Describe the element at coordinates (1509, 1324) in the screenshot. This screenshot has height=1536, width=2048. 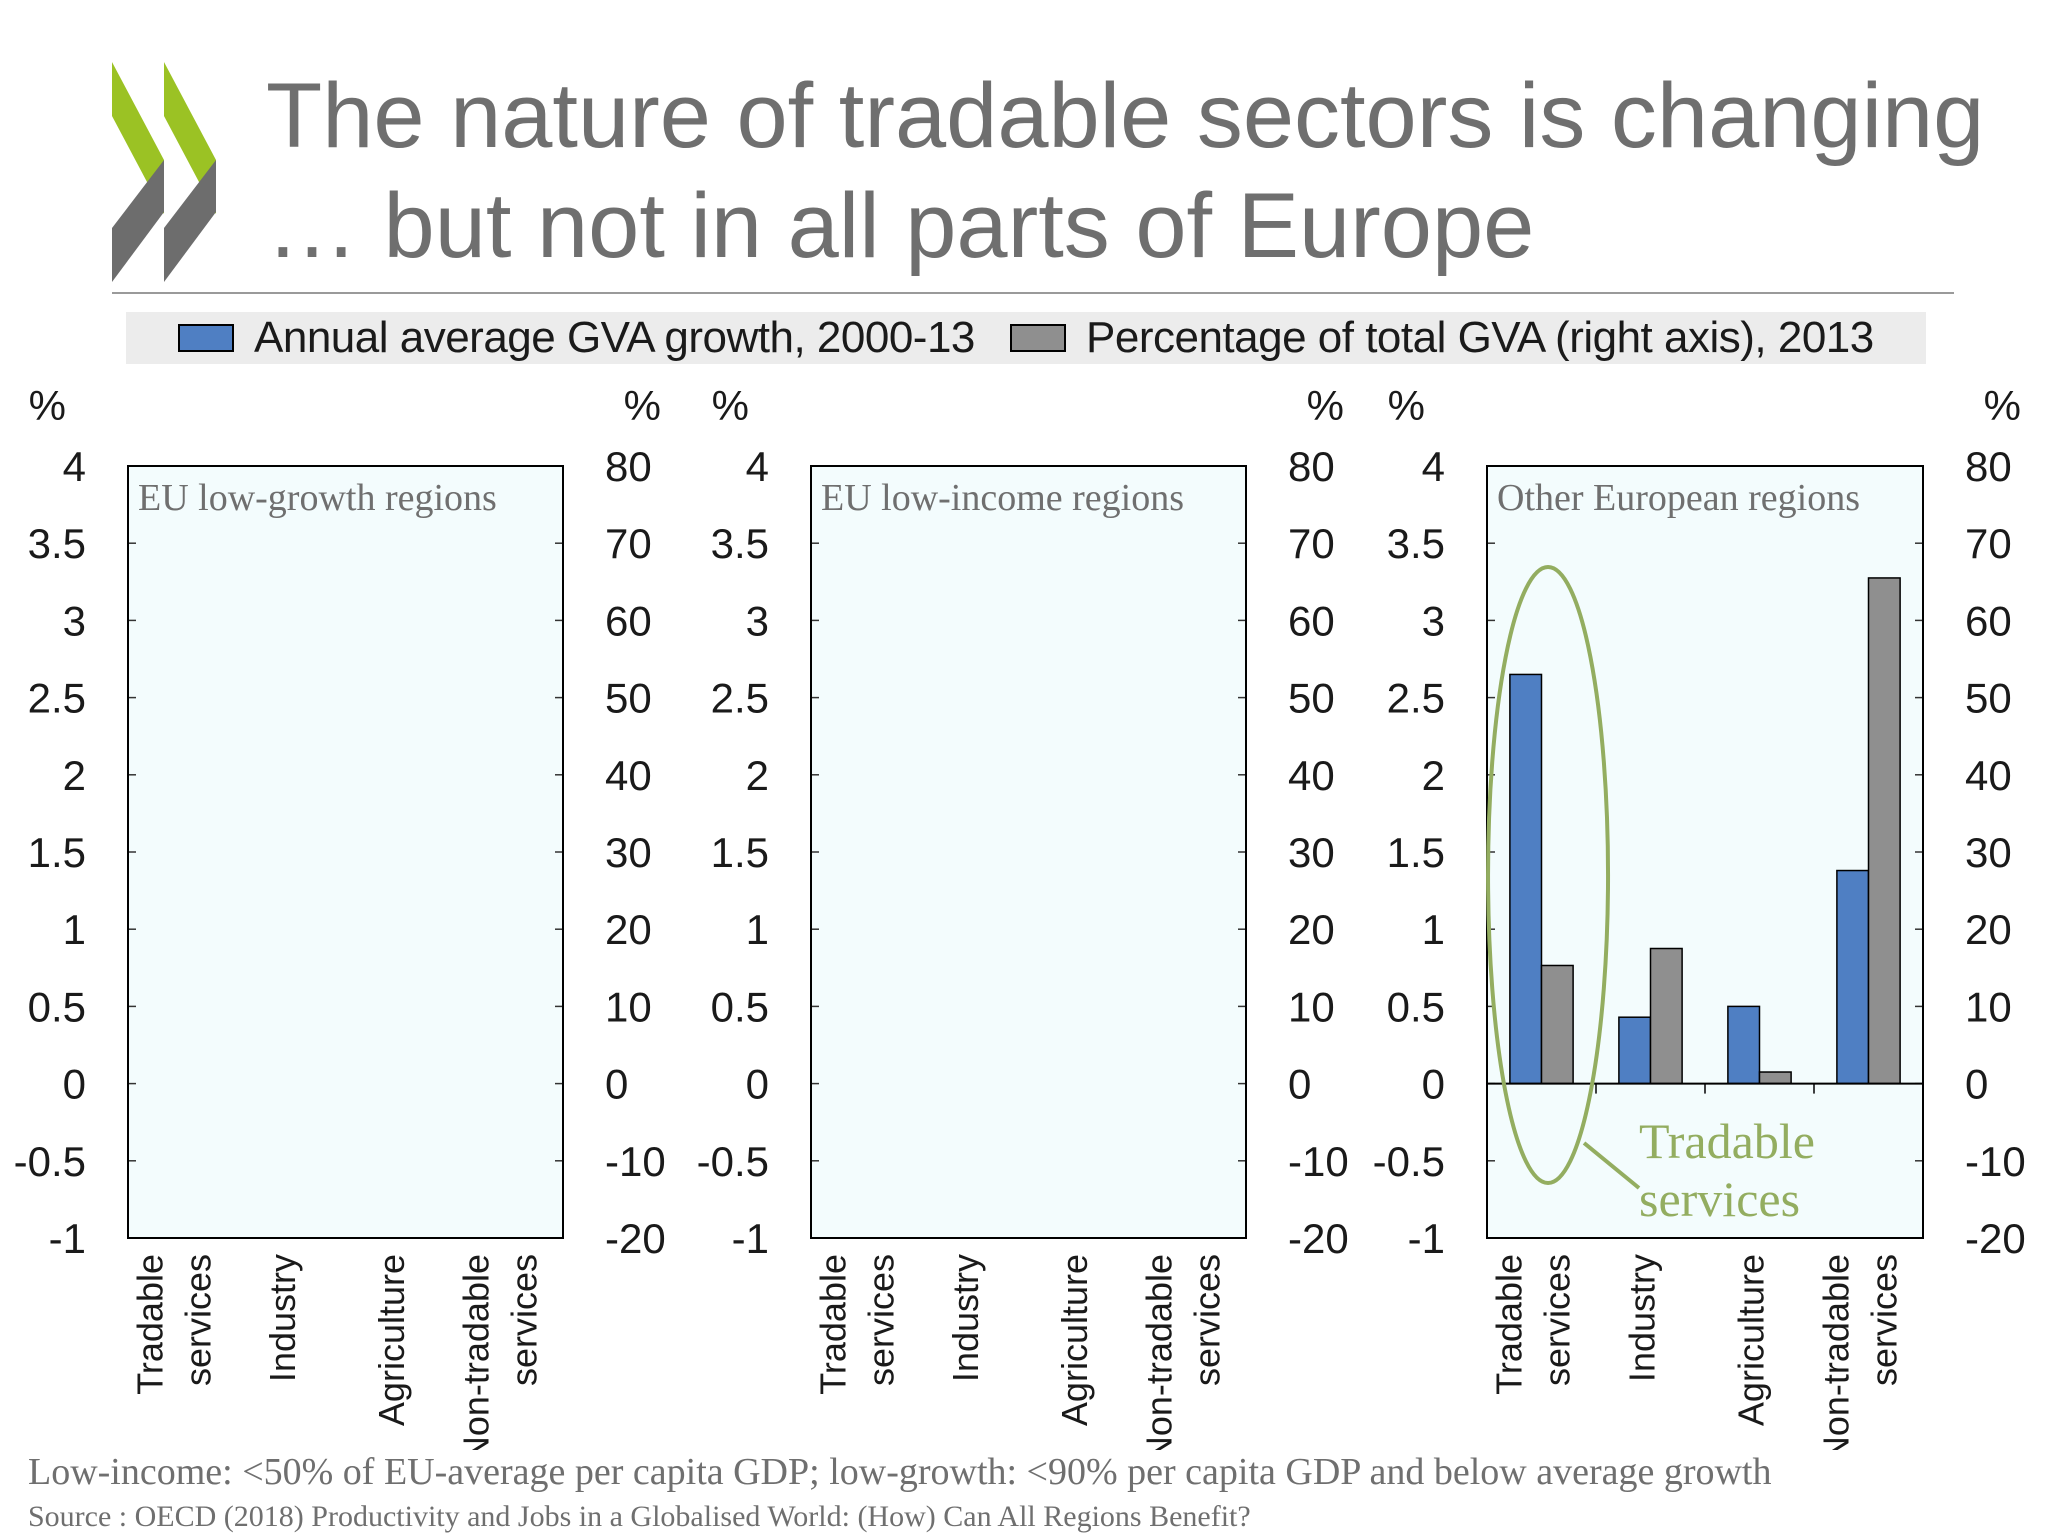
I see `panel-3-category-label: Tradable` at that location.